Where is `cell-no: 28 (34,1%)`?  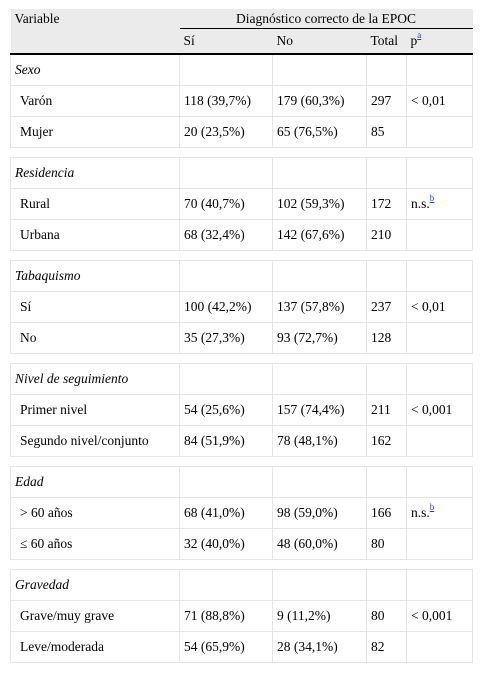
cell-no: 28 (34,1%) is located at coordinates (319, 647).